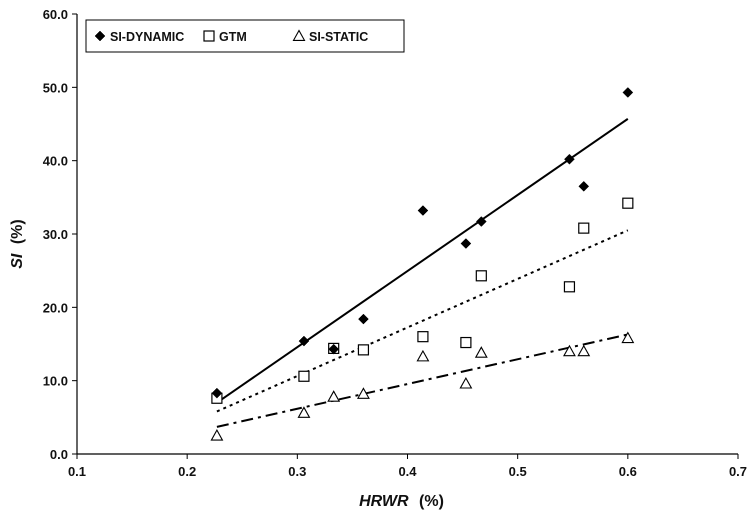  Describe the element at coordinates (100, 36) in the screenshot. I see `si-dynamic-legend-marker` at that location.